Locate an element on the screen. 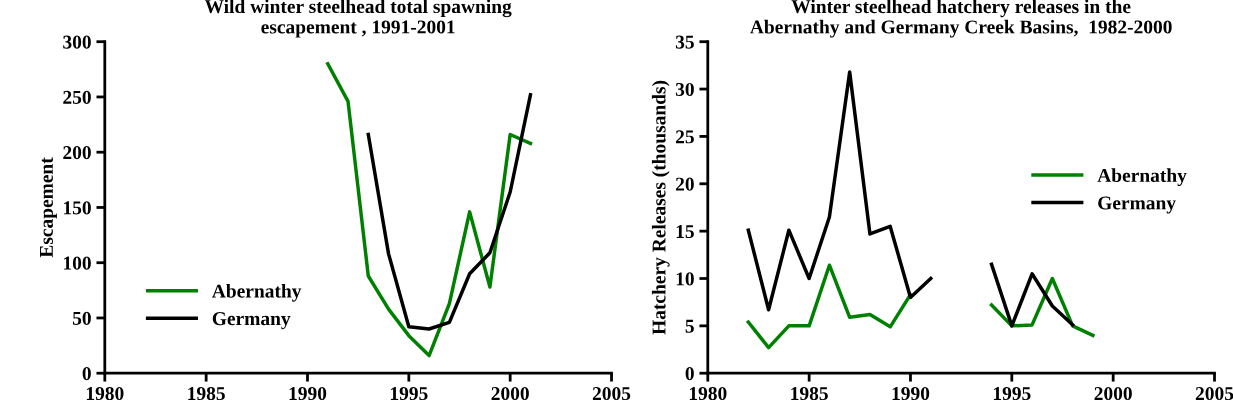 Image resolution: width=1233 pixels, height=417 pixels. y-tick-label: 200 is located at coordinates (77, 153).